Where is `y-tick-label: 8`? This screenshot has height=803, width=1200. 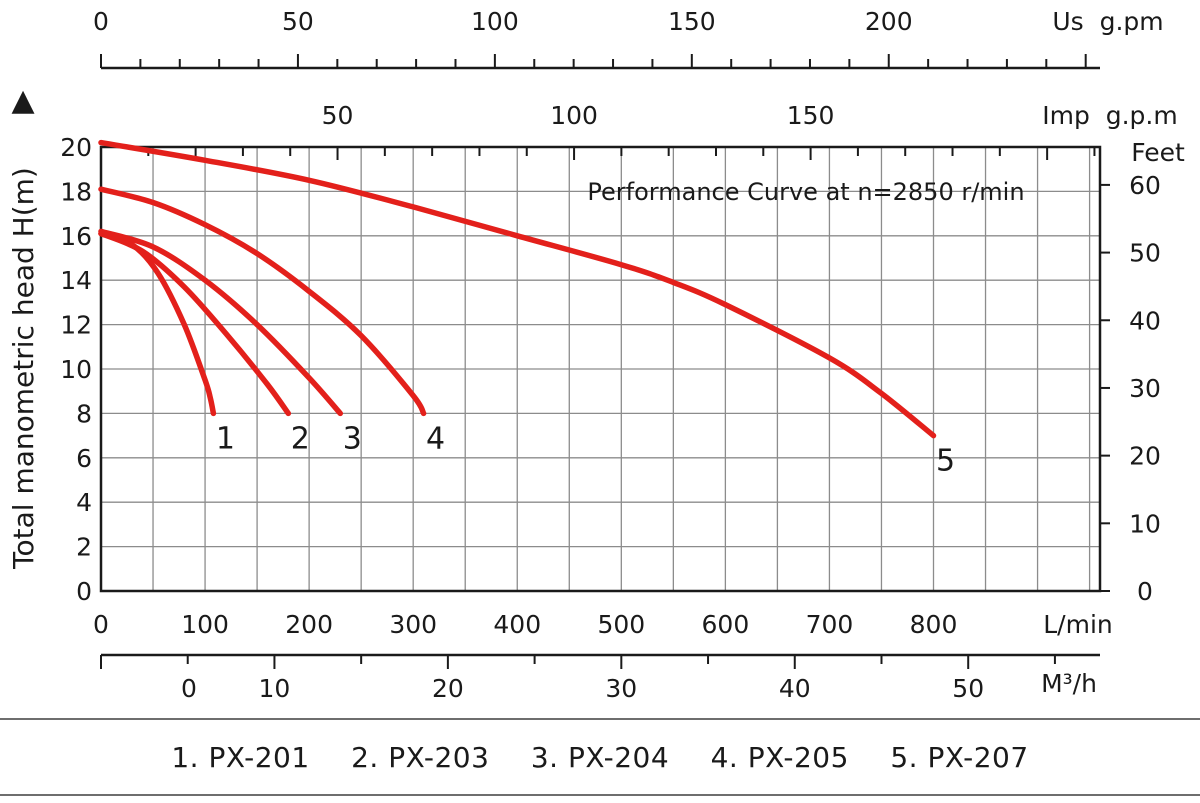
y-tick-label: 8 is located at coordinates (84, 413).